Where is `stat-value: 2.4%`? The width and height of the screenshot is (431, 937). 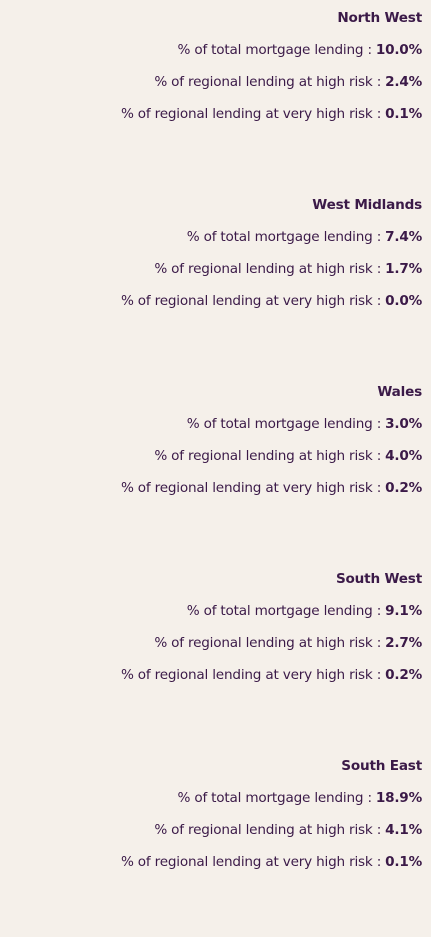
stat-value: 2.4% is located at coordinates (403, 82).